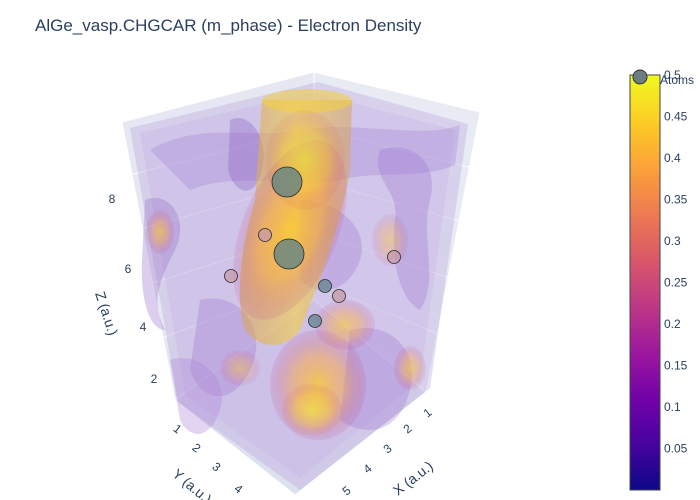 Image resolution: width=700 pixels, height=500 pixels. What do you see at coordinates (112, 199) in the screenshot?
I see `z-tick: 8` at bounding box center [112, 199].